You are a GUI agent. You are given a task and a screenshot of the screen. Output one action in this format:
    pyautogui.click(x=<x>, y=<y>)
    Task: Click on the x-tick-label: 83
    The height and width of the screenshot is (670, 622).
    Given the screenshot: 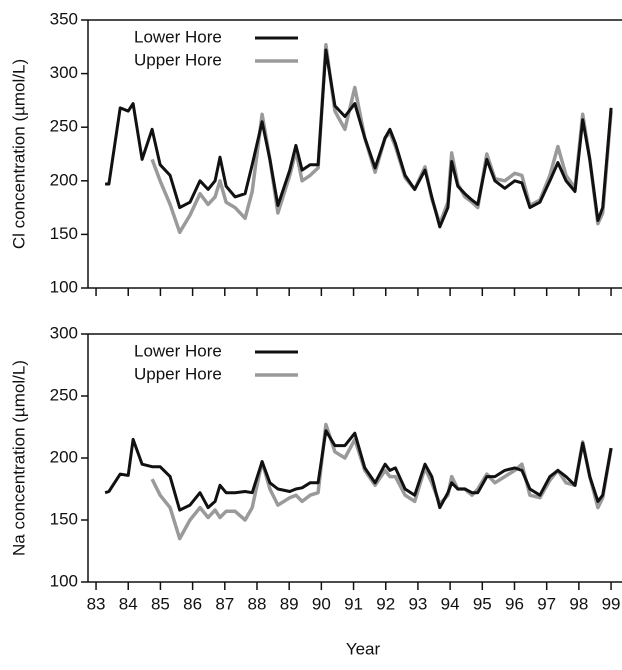 What is the action you would take?
    pyautogui.click(x=96, y=603)
    